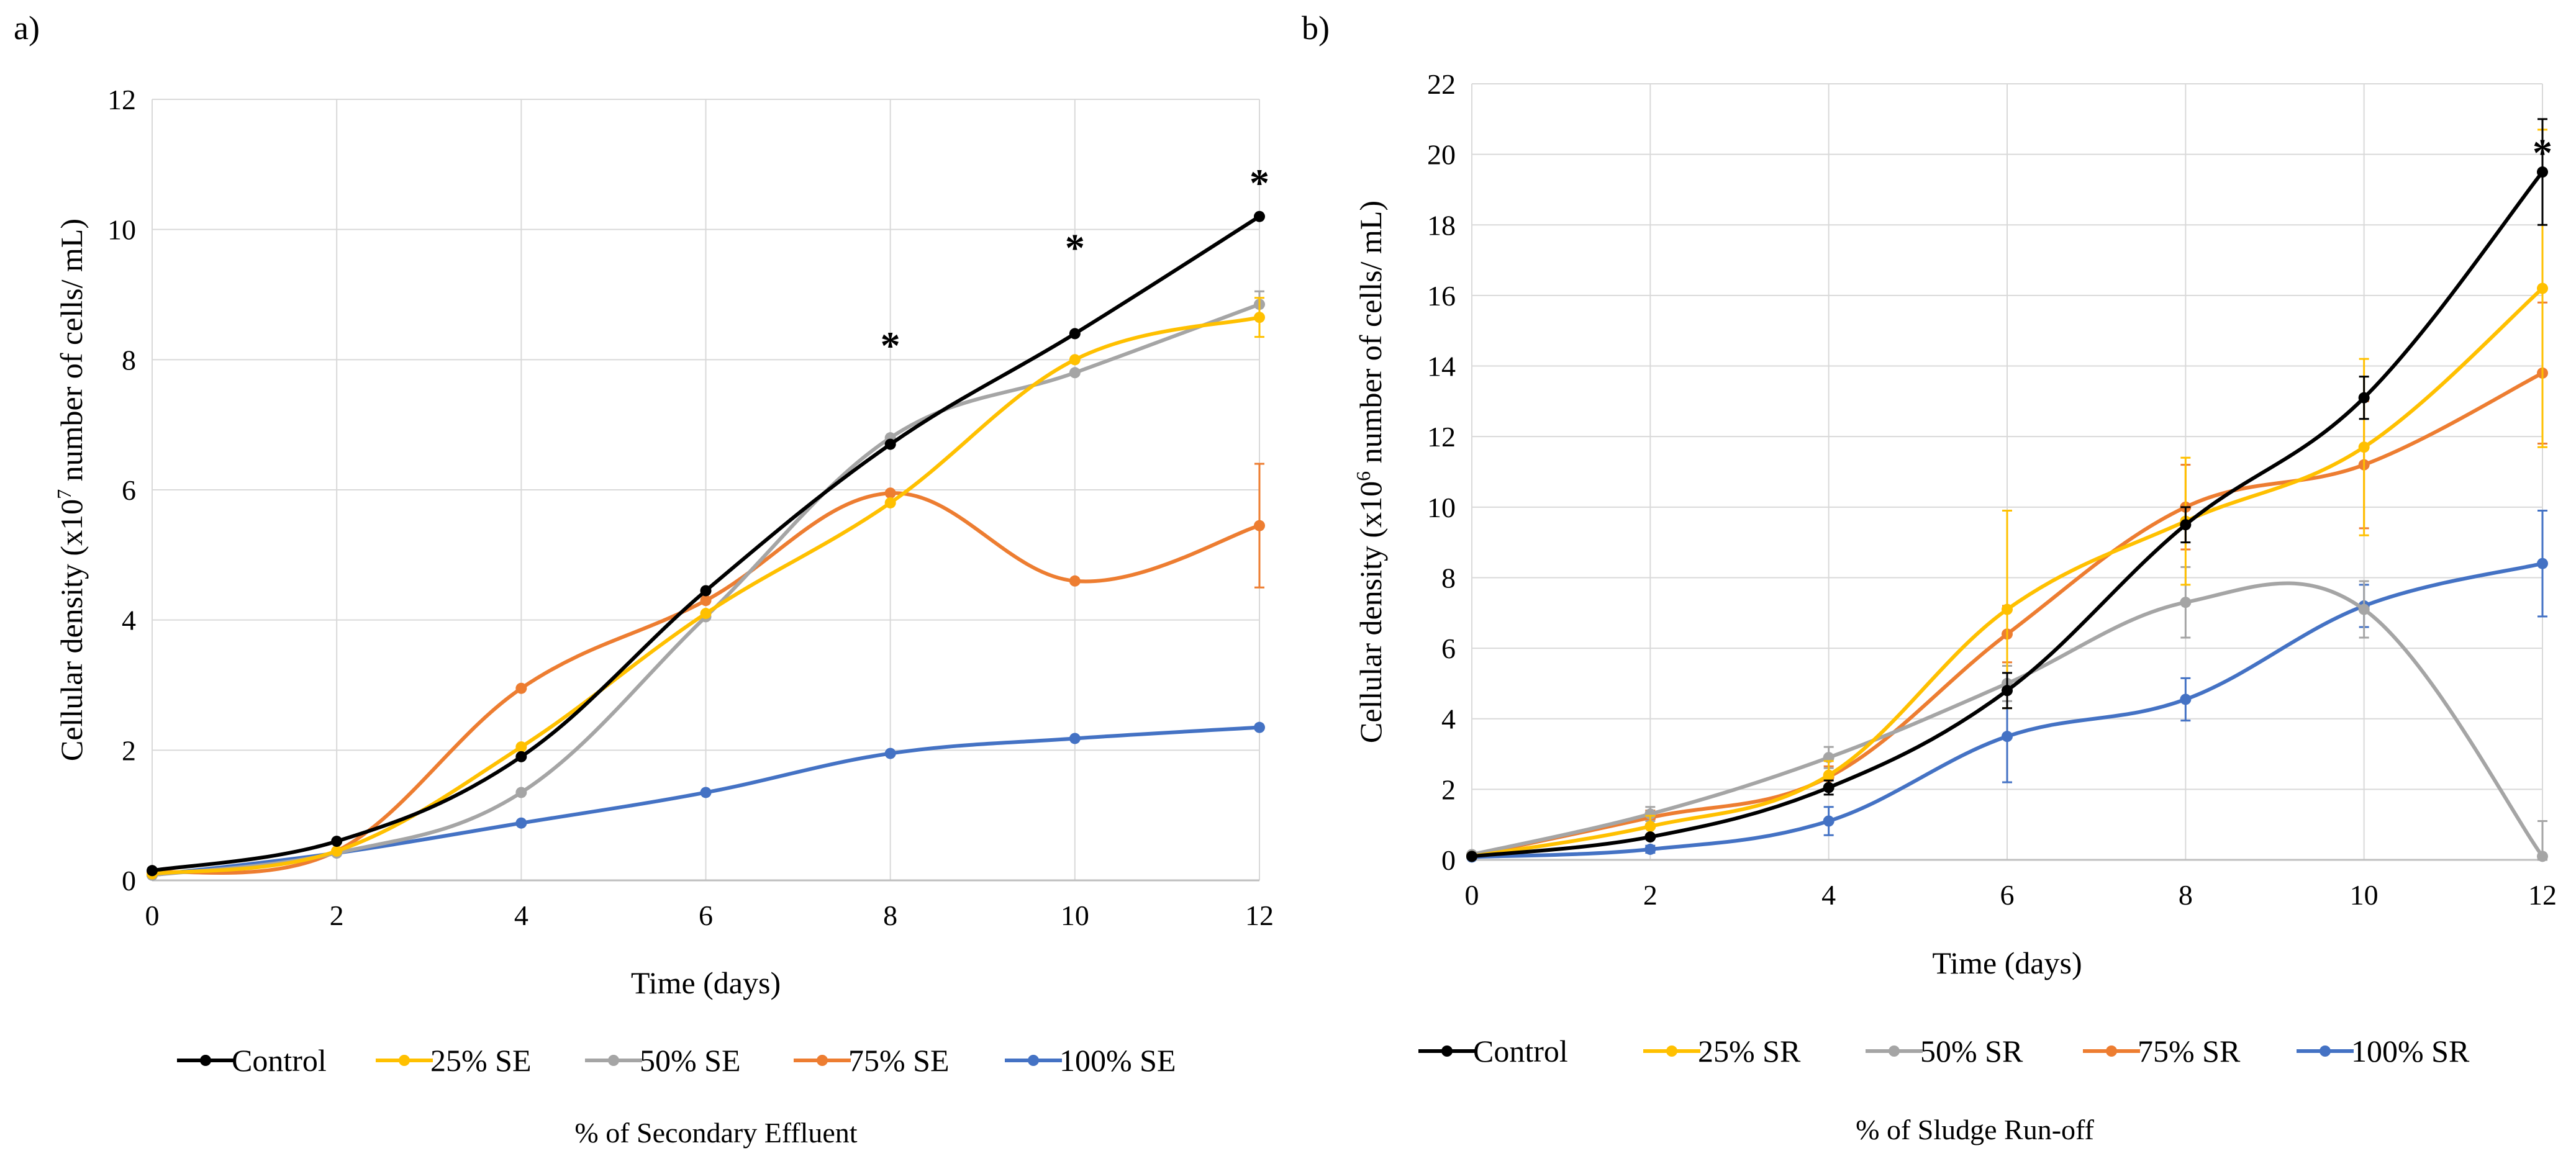 The height and width of the screenshot is (1156, 2576). I want to click on chart1-y-tick-label: 6, so click(1448, 648).